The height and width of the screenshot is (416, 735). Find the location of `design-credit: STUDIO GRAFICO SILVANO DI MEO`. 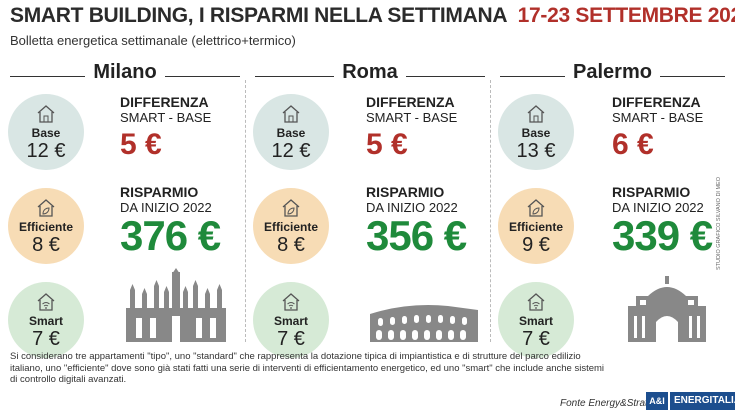

design-credit: STUDIO GRAFICO SILVANO DI MEO is located at coordinates (719, 223).